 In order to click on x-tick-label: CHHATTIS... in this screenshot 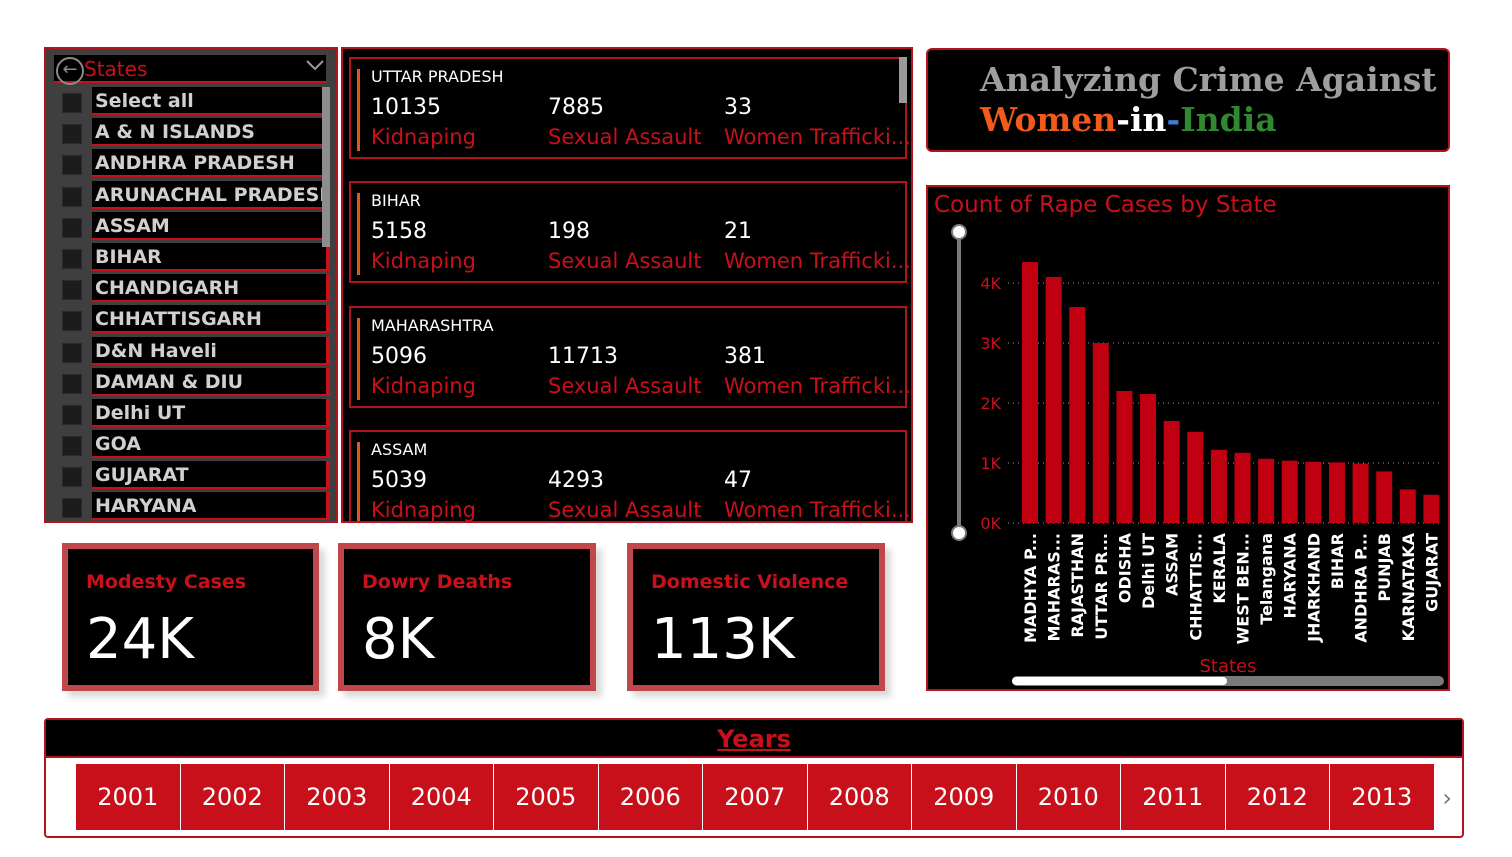, I will do `click(1195, 587)`.